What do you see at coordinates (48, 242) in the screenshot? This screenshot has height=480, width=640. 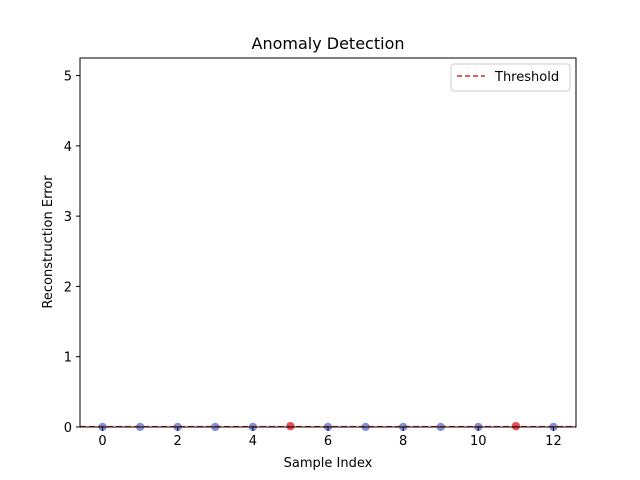 I see `y-axis-label: Reconstruction Error` at bounding box center [48, 242].